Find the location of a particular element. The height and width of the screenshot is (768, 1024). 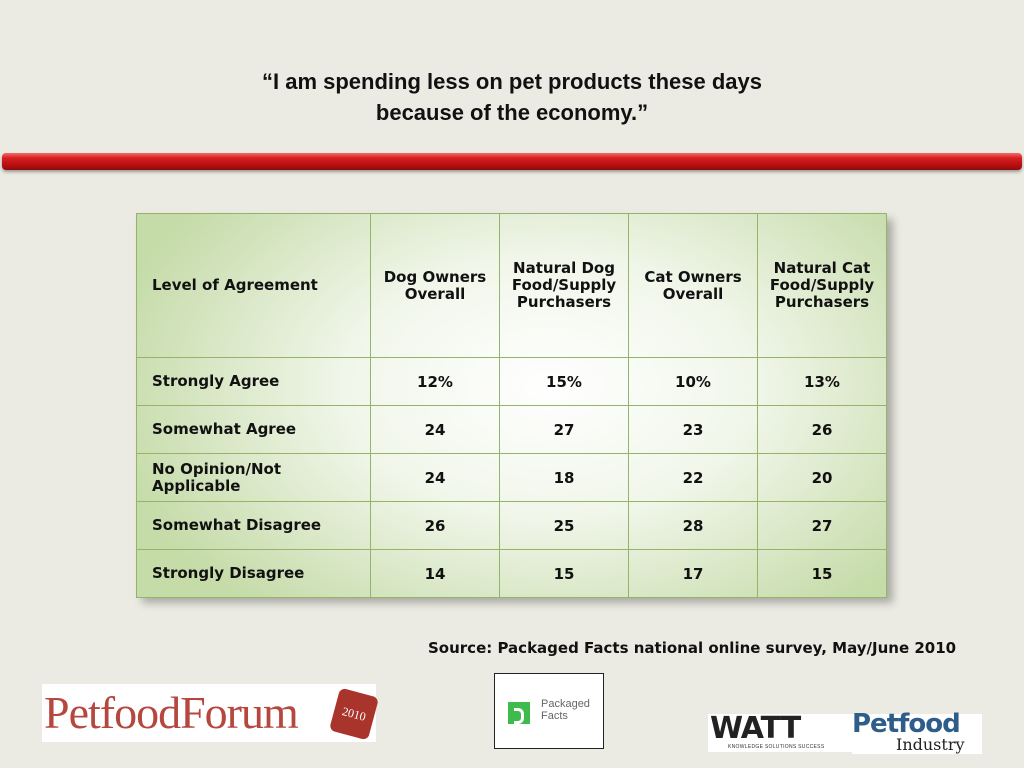

table-cell: 14 is located at coordinates (435, 573).